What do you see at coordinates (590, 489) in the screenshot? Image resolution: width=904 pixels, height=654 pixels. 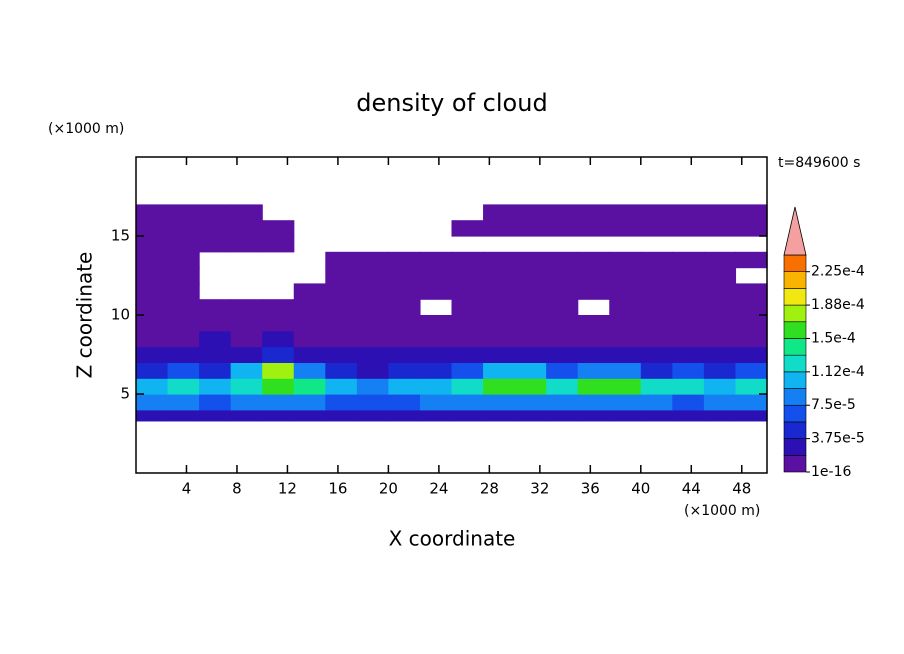 I see `x-tick-label: 36` at bounding box center [590, 489].